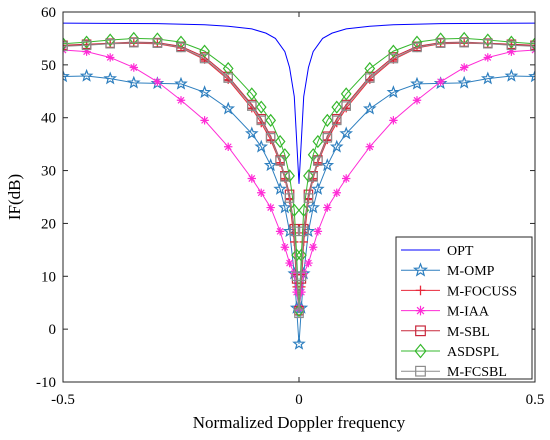  I want to click on legend-item: OPT, so click(437, 251).